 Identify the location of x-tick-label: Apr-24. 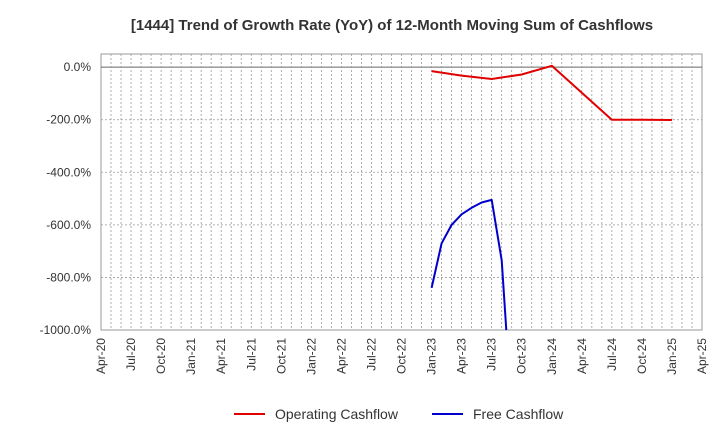
(582, 356).